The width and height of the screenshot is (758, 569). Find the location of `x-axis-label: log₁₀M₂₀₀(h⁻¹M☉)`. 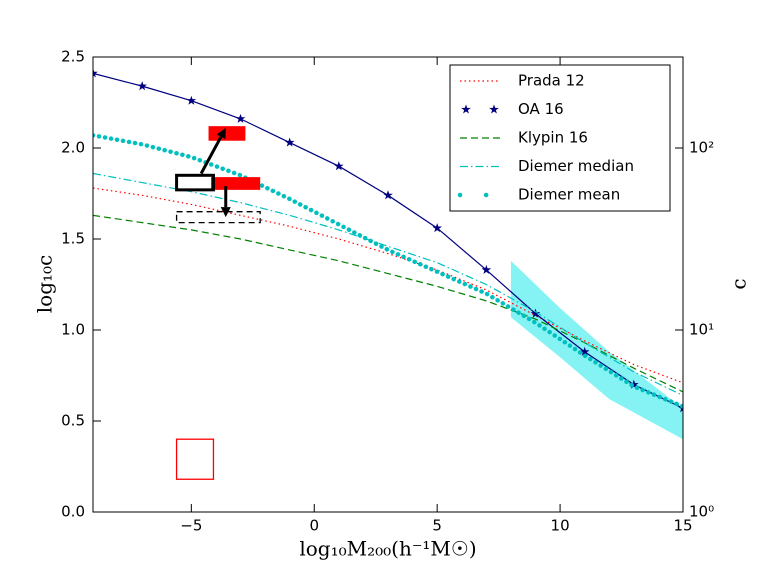

x-axis-label: log₁₀M₂₀₀(h⁻¹M☉) is located at coordinates (387, 549).